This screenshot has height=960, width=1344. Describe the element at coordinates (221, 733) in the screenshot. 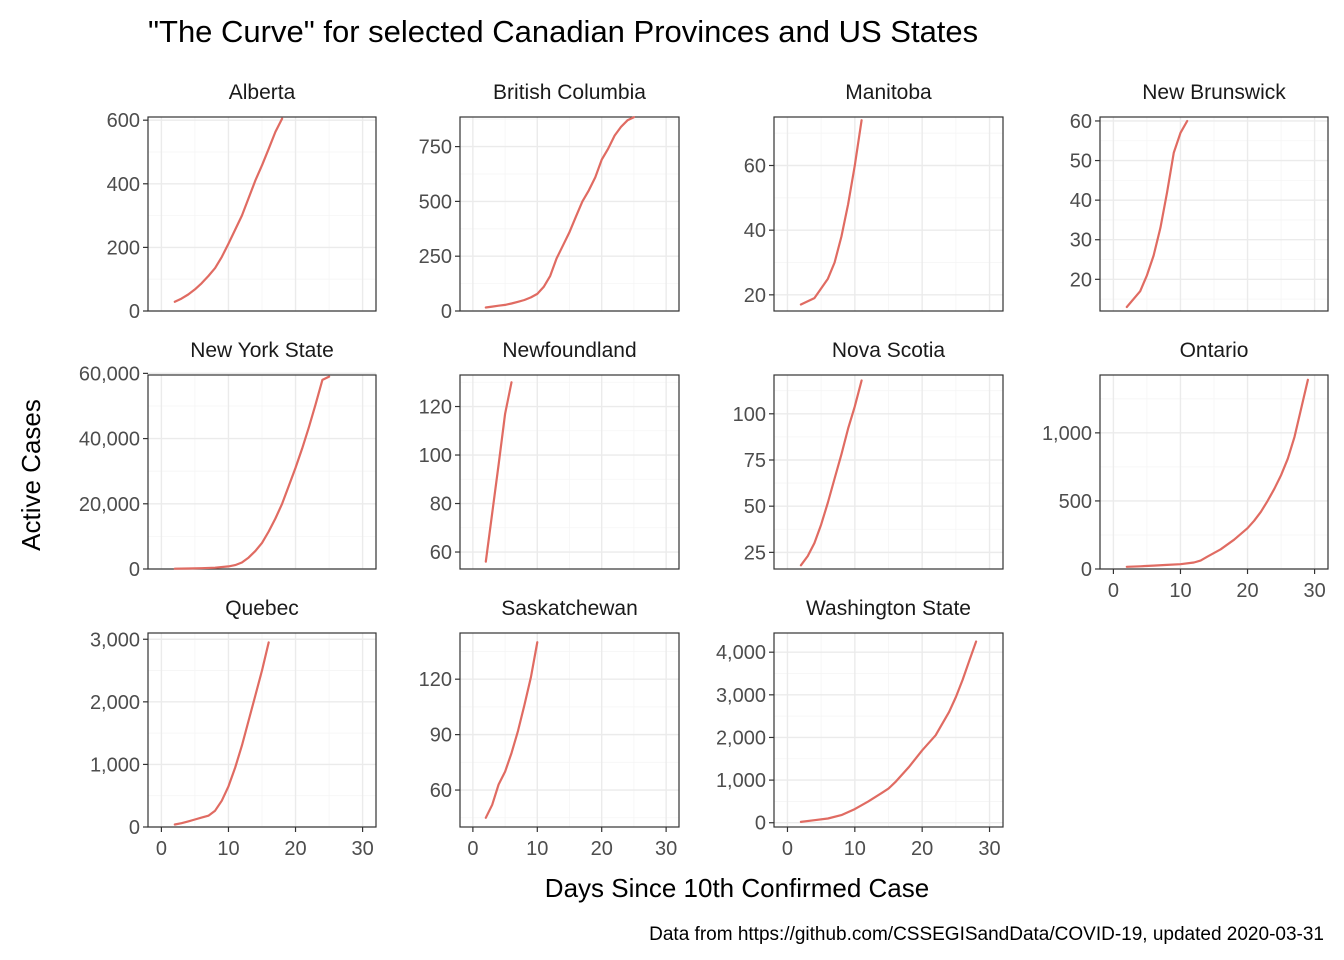

I see `series-line-quebec` at that location.